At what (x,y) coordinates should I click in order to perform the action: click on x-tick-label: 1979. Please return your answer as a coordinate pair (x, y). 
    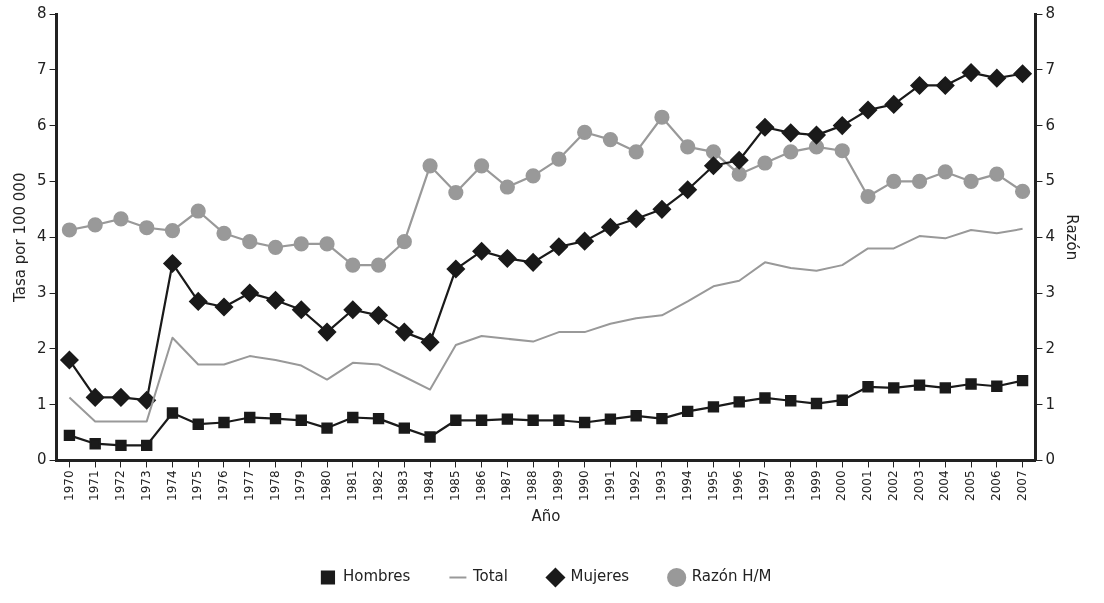
    Looking at the image, I should click on (300, 486).